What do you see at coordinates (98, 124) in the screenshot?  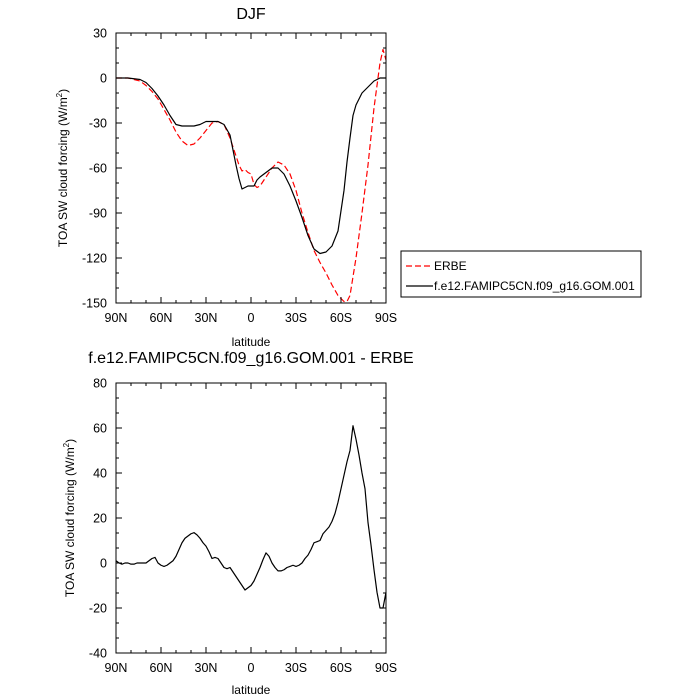 I see `top-chart-ytick-label: -30` at bounding box center [98, 124].